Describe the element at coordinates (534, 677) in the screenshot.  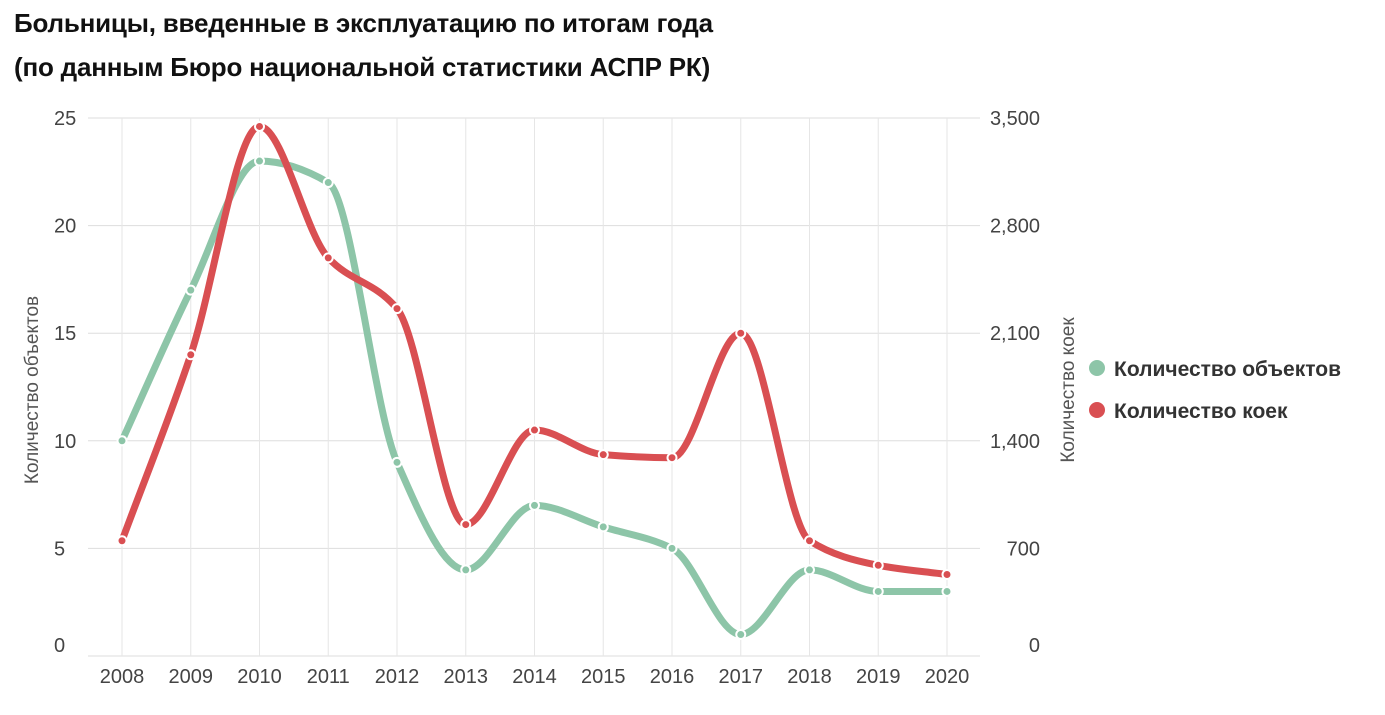
I see `x-tick-label: 2014` at that location.